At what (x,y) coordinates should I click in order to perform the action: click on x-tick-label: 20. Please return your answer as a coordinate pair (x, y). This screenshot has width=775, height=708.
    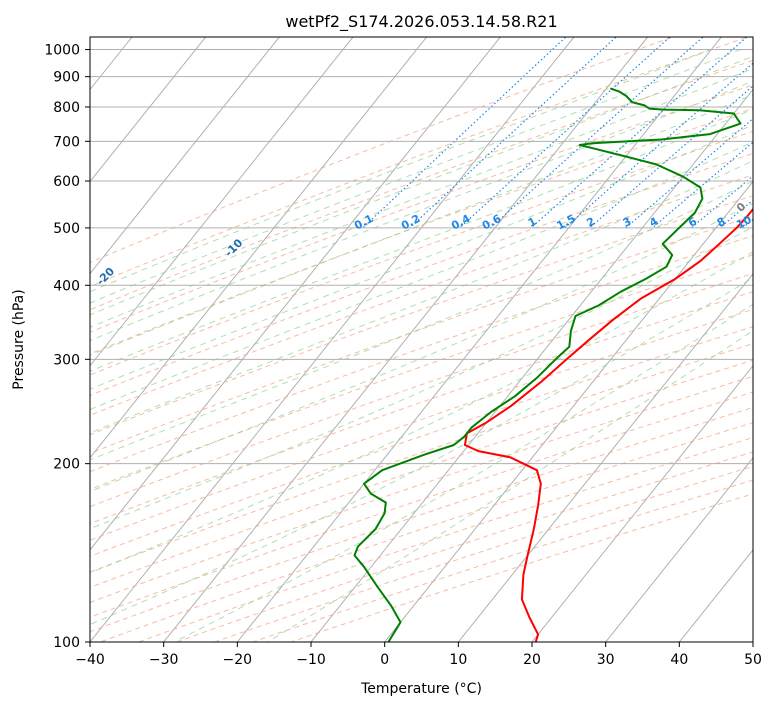
    Looking at the image, I should click on (532, 660).